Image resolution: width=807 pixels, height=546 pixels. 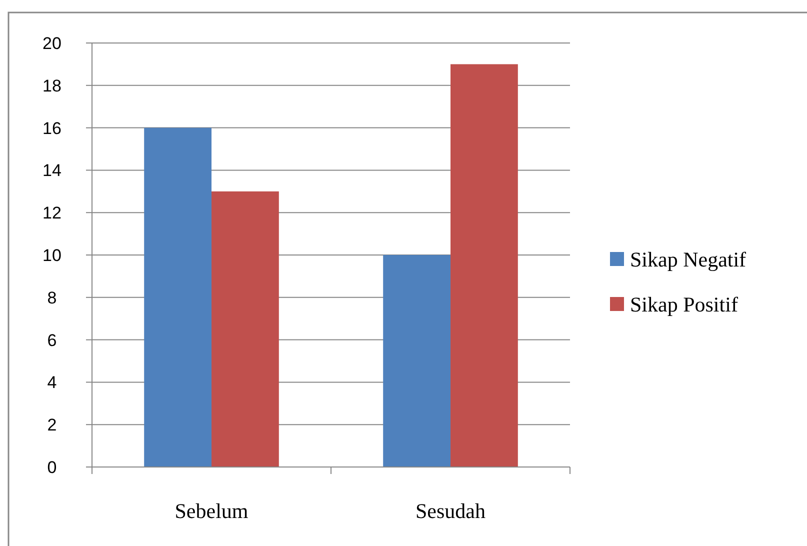 I want to click on y-tick-label: 0, so click(x=52, y=467).